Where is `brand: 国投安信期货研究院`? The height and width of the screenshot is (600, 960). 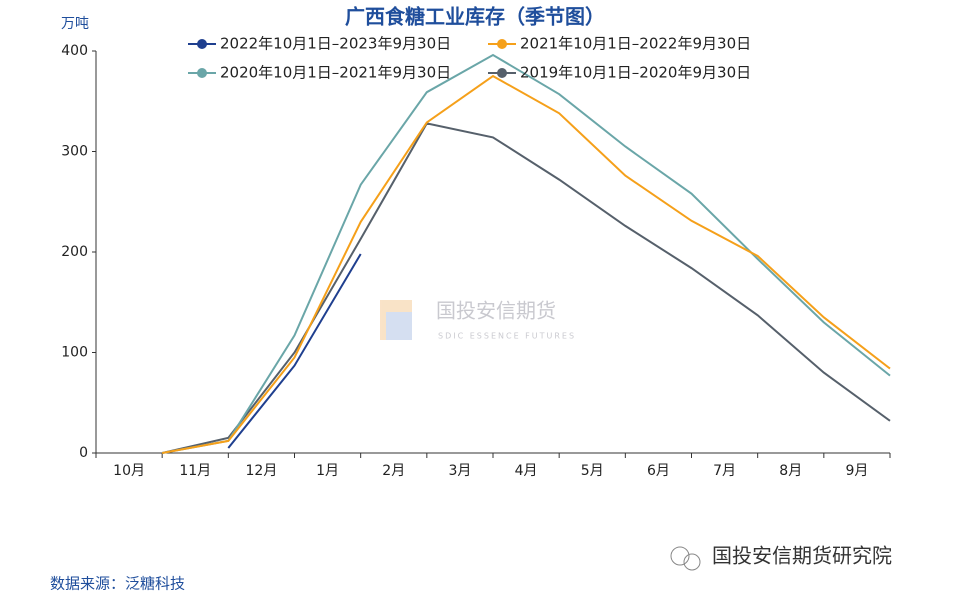
brand: 国投安信期货研究院 is located at coordinates (781, 557).